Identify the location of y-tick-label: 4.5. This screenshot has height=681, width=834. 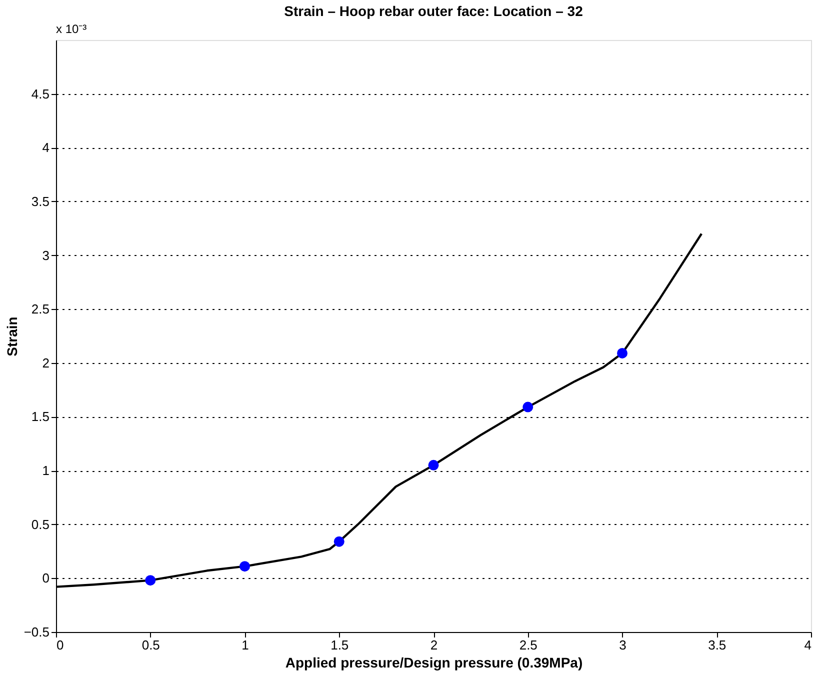
(40, 94).